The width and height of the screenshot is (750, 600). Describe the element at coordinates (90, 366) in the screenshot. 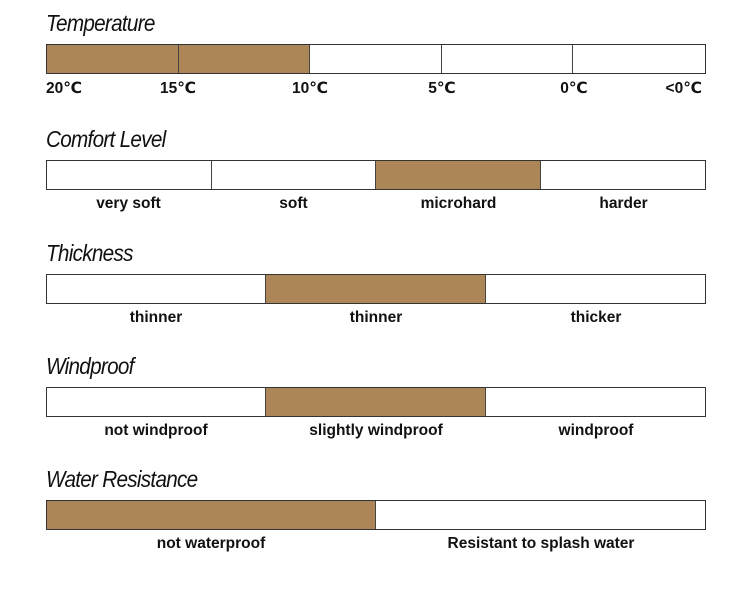

I see `windproof-title: Windproof` at that location.